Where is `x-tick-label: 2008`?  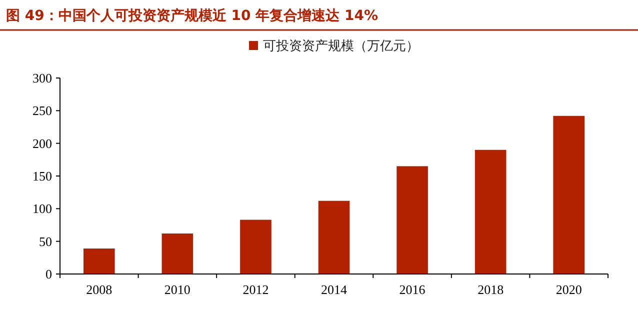
x-tick-label: 2008 is located at coordinates (99, 289).